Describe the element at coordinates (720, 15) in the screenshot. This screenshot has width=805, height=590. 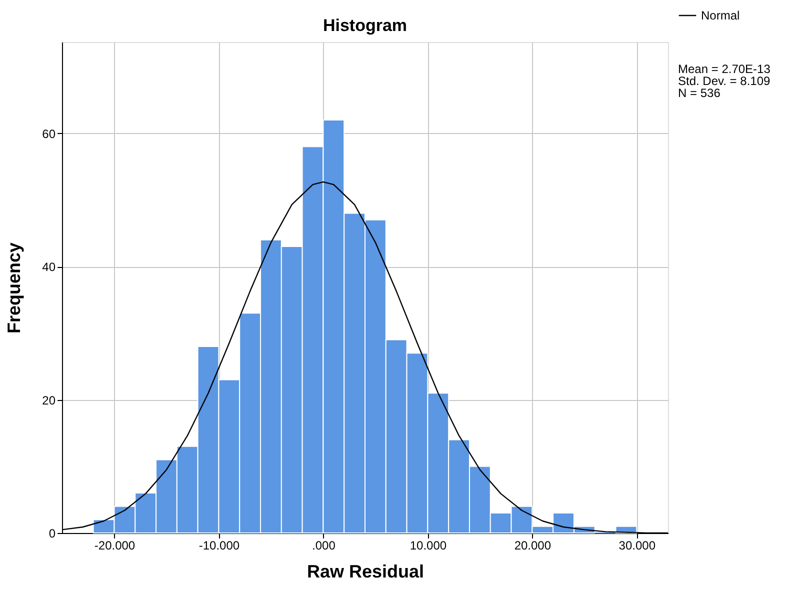
I see `legend-label: Normal` at that location.